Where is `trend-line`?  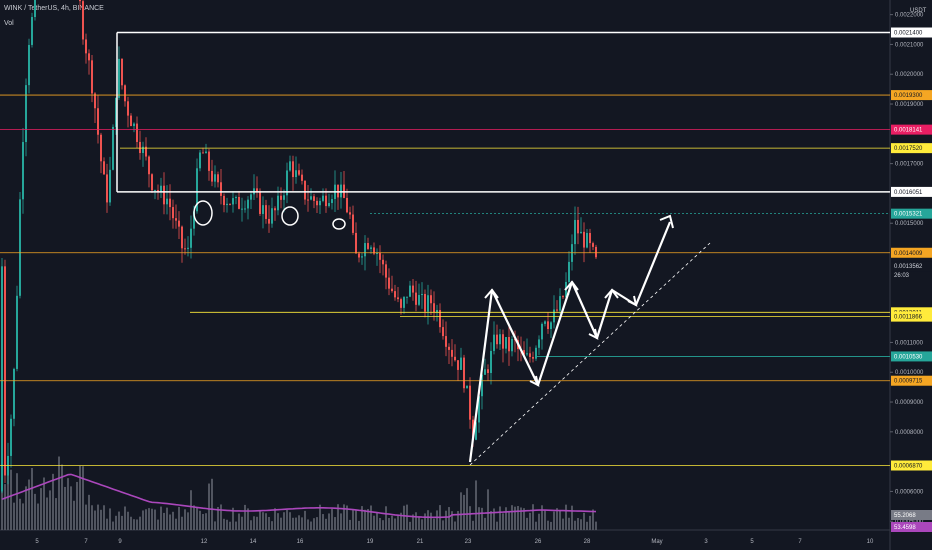
trend-line is located at coordinates (590, 354).